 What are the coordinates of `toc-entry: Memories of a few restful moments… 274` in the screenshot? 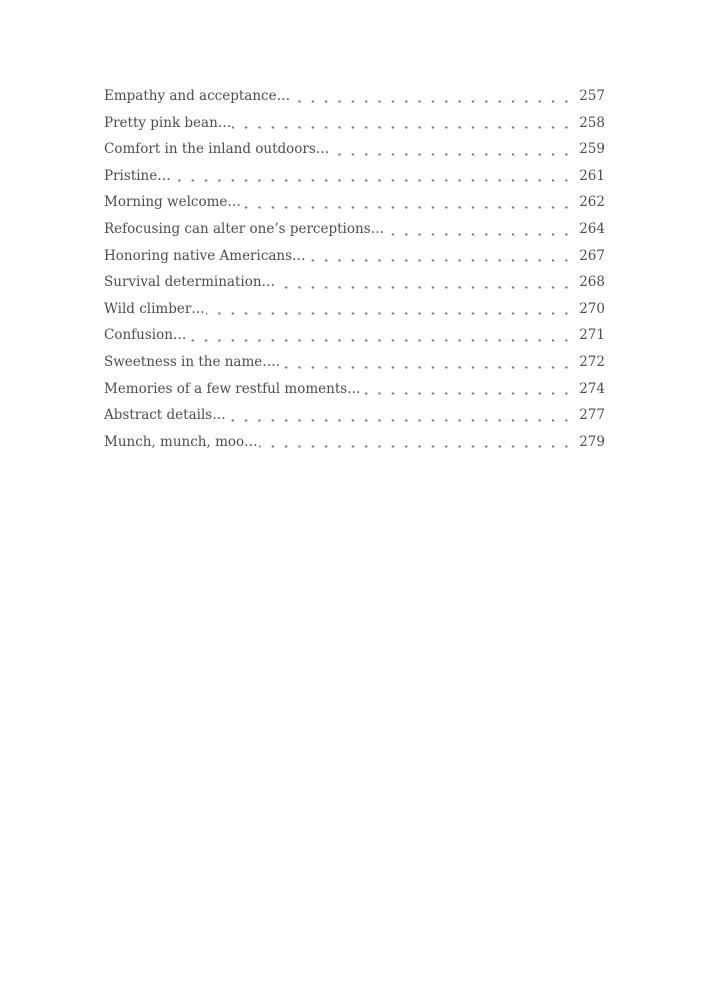 It's located at (354, 389).